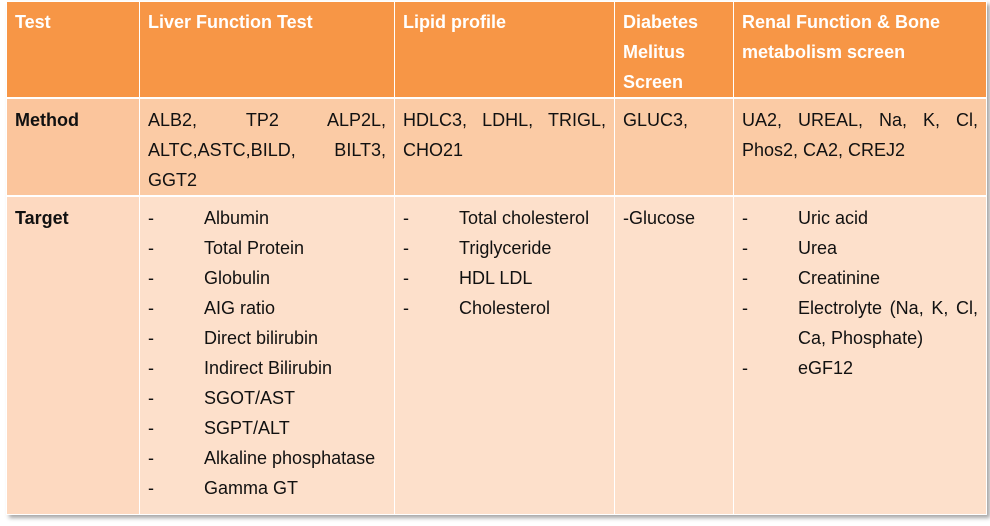 This screenshot has height=526, width=990. Describe the element at coordinates (251, 488) in the screenshot. I see `list-item-text: Gamma GT` at that location.